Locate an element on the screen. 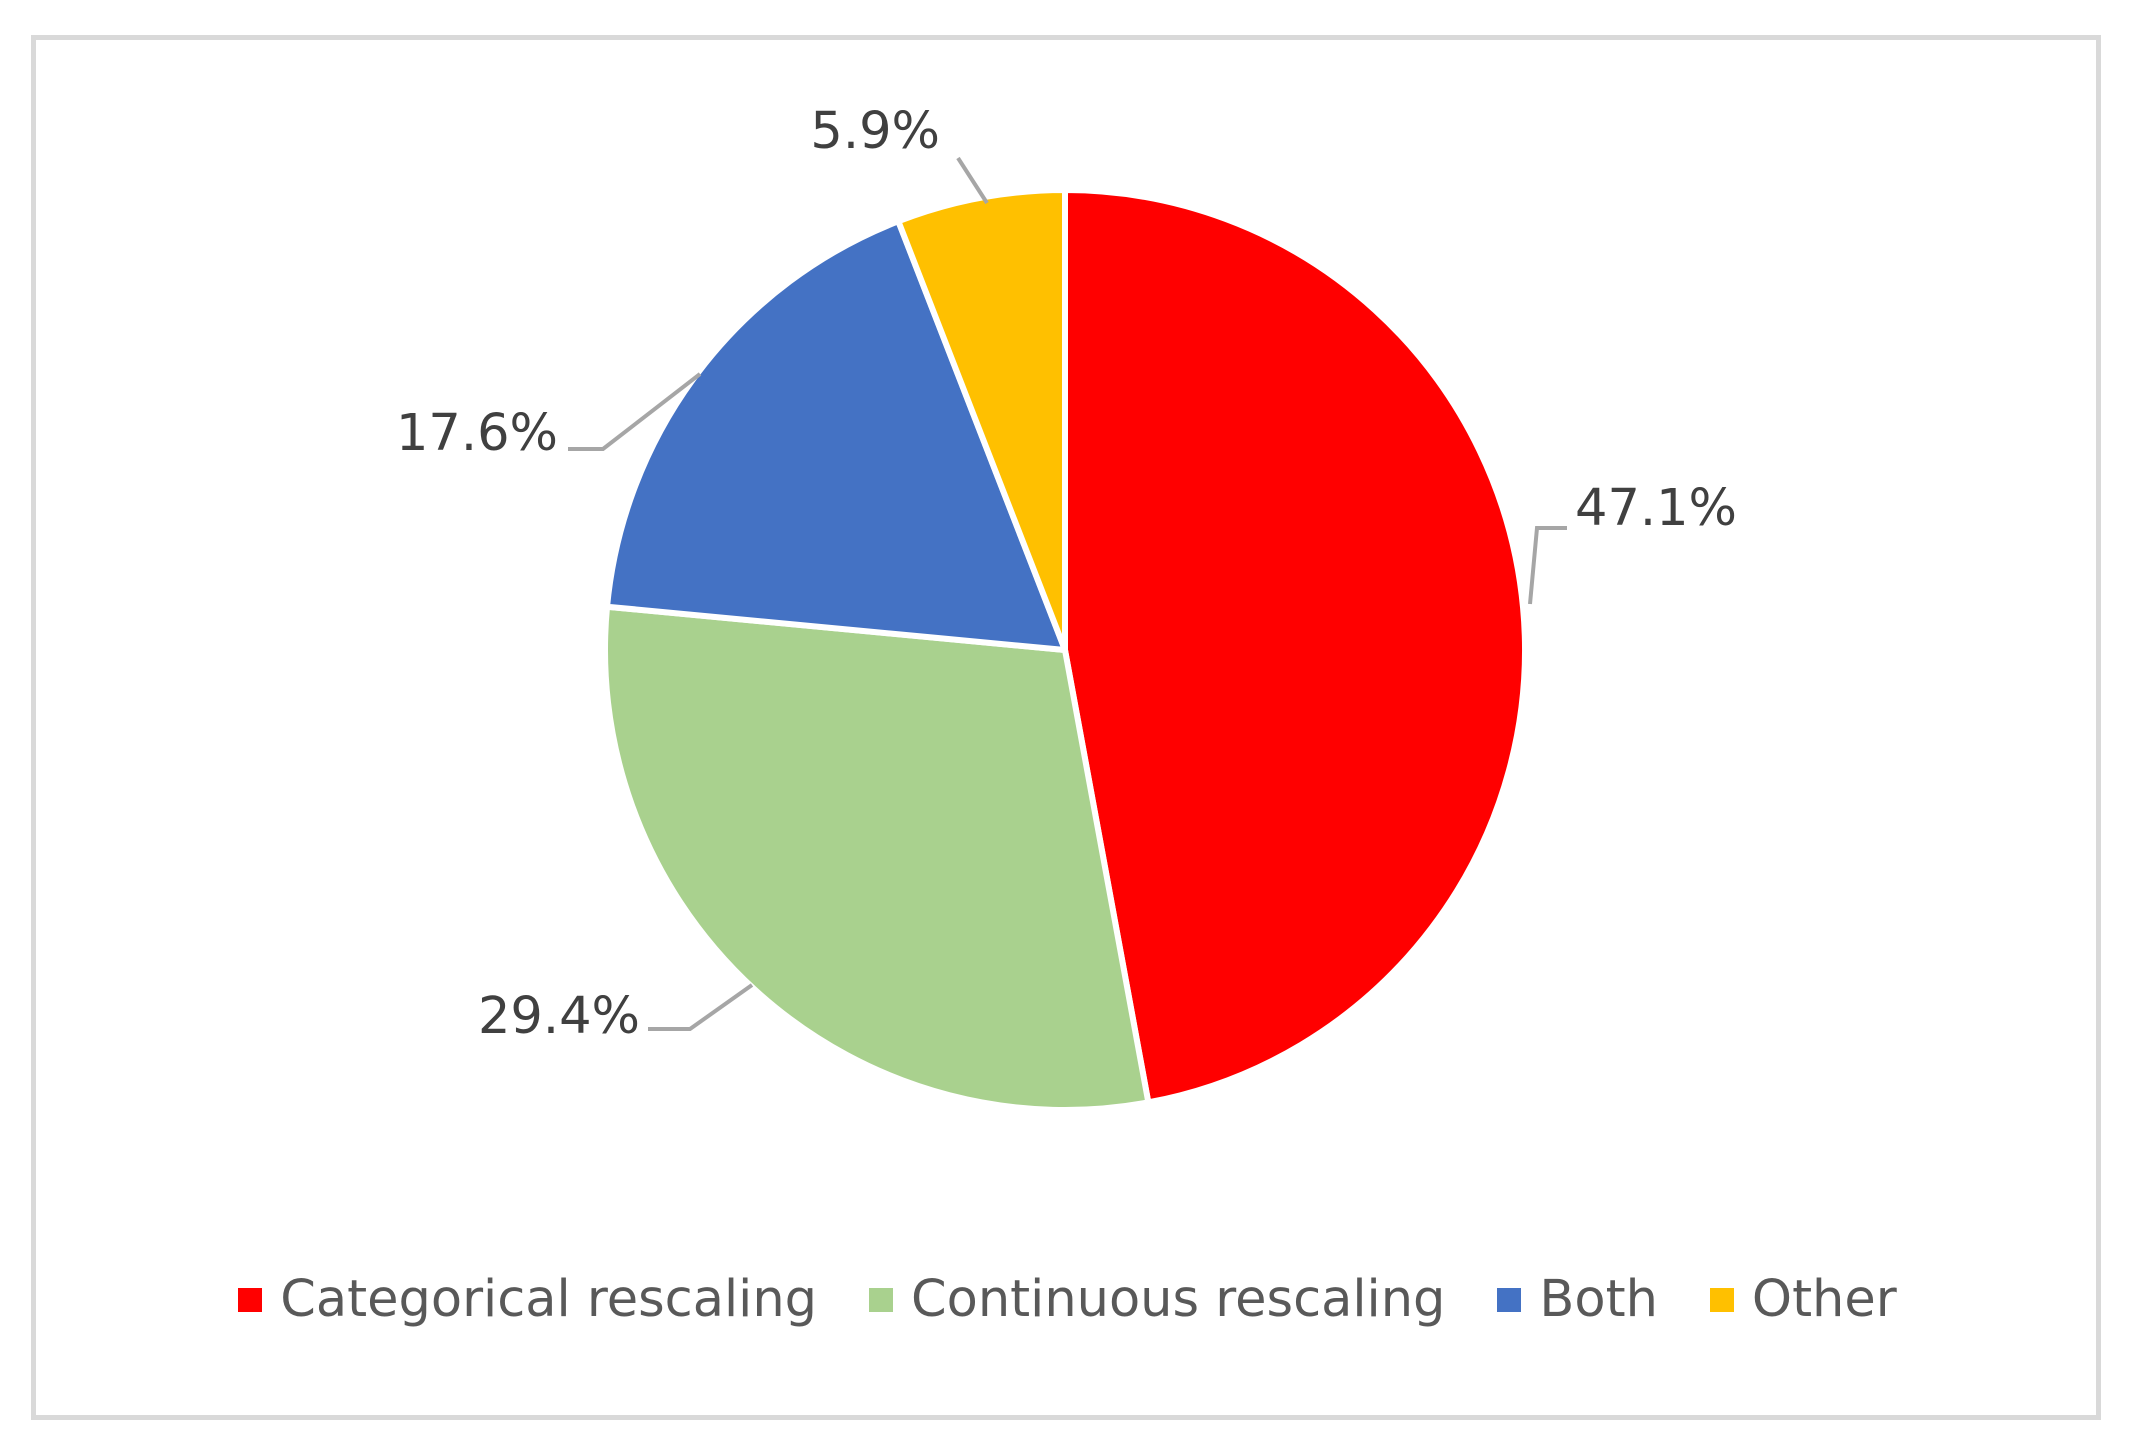 The image size is (2135, 1455). pie-slice-both is located at coordinates (836, 435).